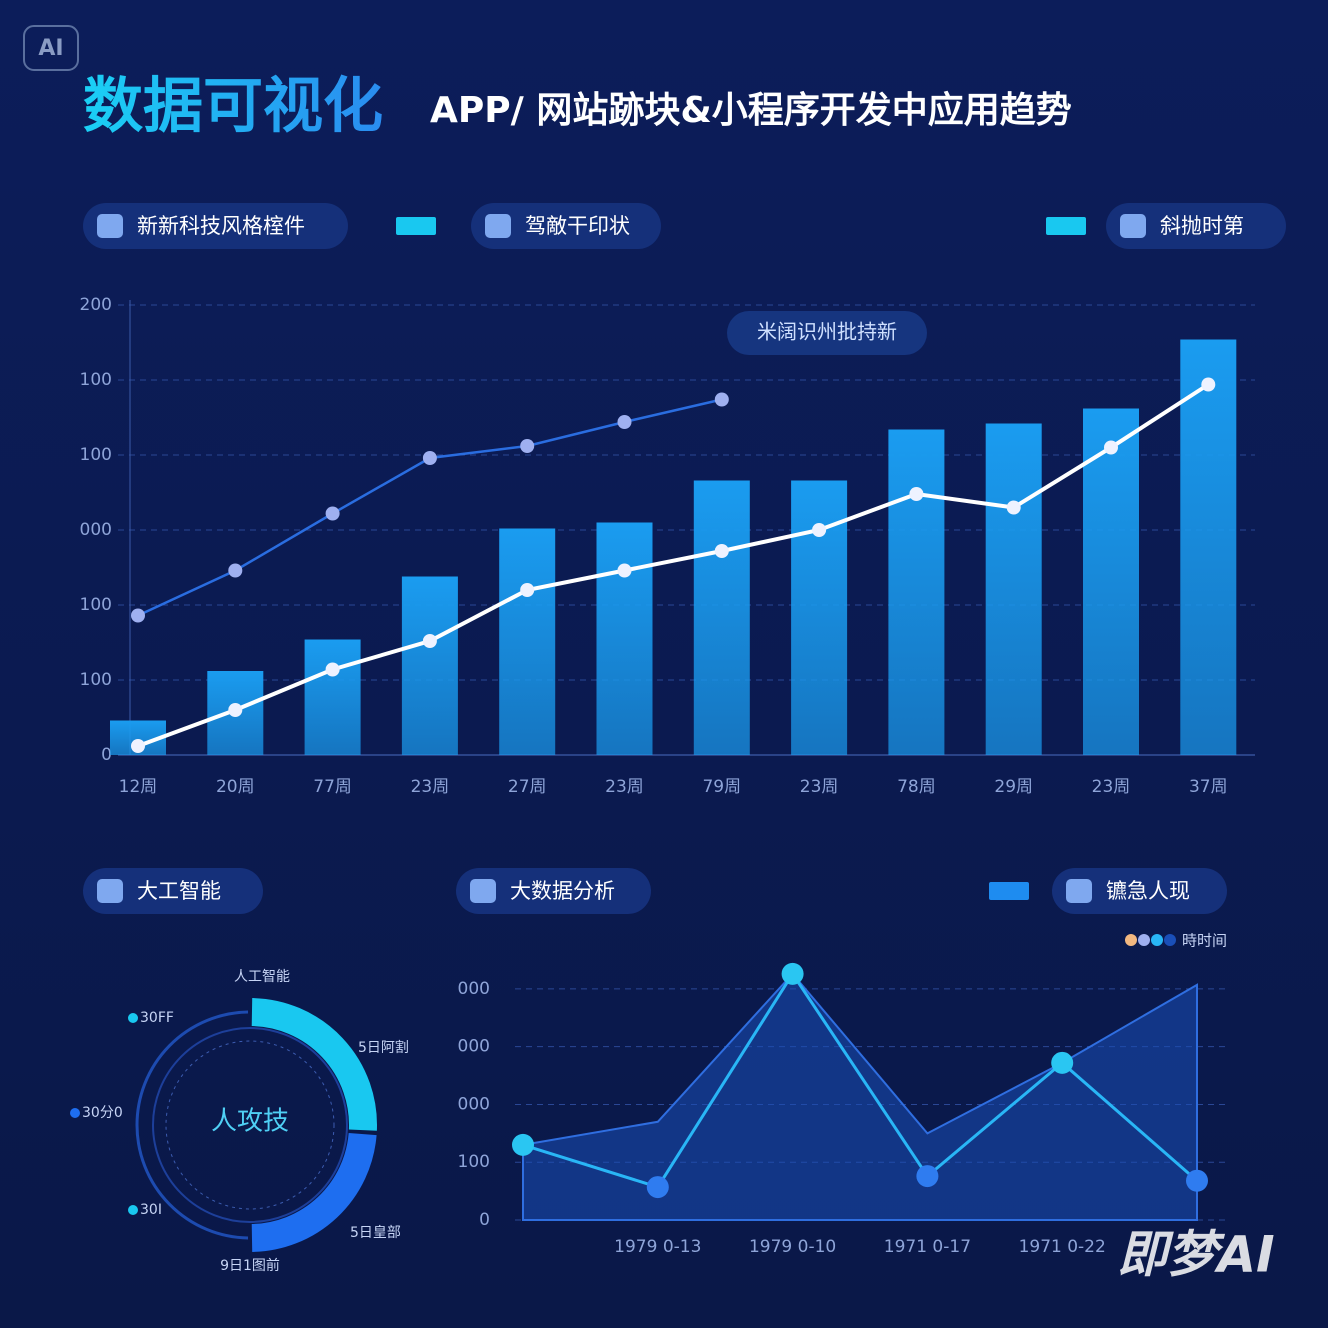 The height and width of the screenshot is (1328, 1328). What do you see at coordinates (233, 107) in the screenshot?
I see `title: 数据可视化` at bounding box center [233, 107].